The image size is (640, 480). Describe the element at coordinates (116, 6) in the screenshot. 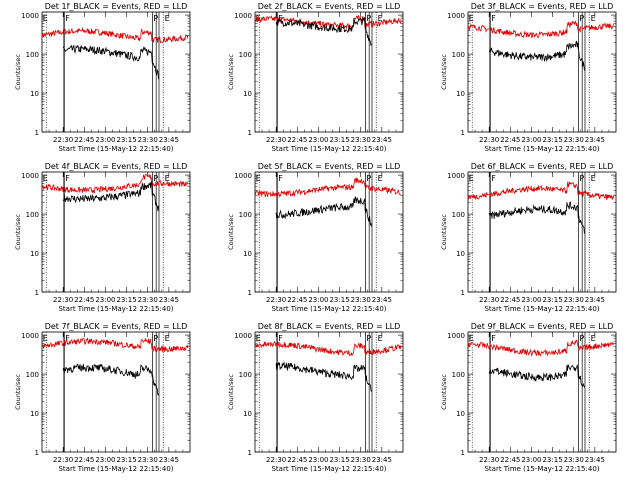

I see `panel-title: Det 1f_BLACK = Events, RED = LLD` at that location.